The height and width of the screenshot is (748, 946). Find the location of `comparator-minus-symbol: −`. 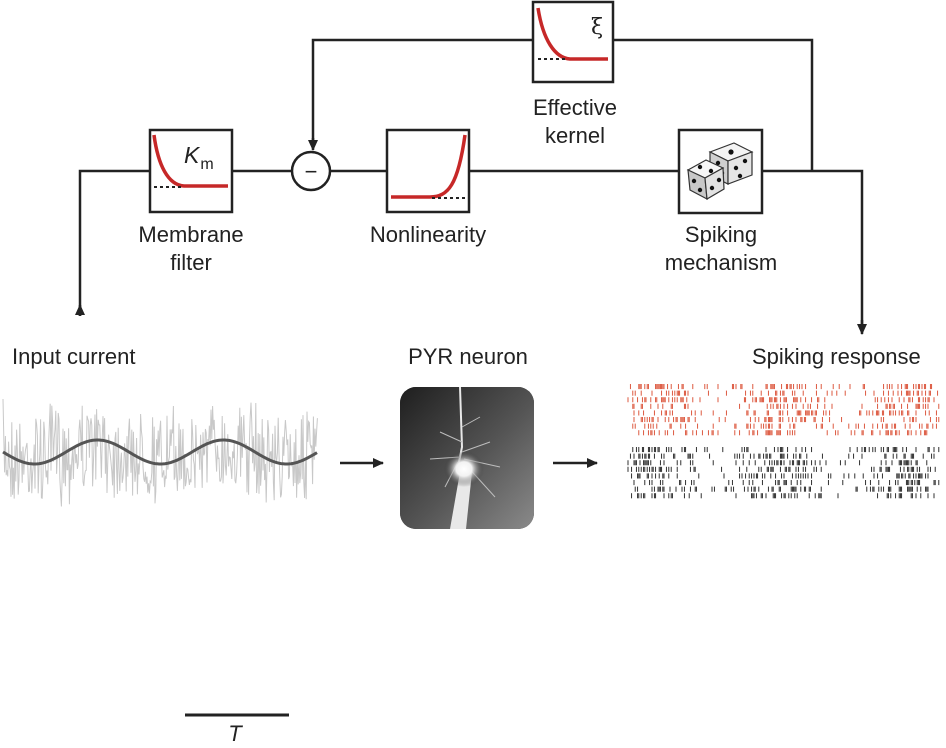

comparator-minus-symbol: − is located at coordinates (311, 171).